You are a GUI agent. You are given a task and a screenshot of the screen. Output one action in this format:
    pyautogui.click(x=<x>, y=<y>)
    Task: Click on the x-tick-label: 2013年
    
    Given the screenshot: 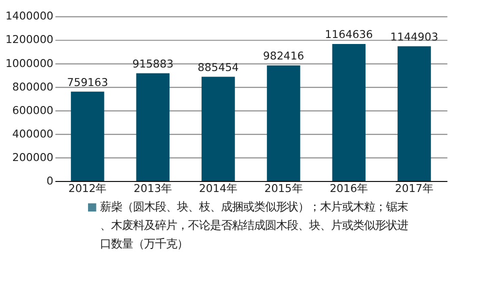 What is the action you would take?
    pyautogui.click(x=153, y=189)
    